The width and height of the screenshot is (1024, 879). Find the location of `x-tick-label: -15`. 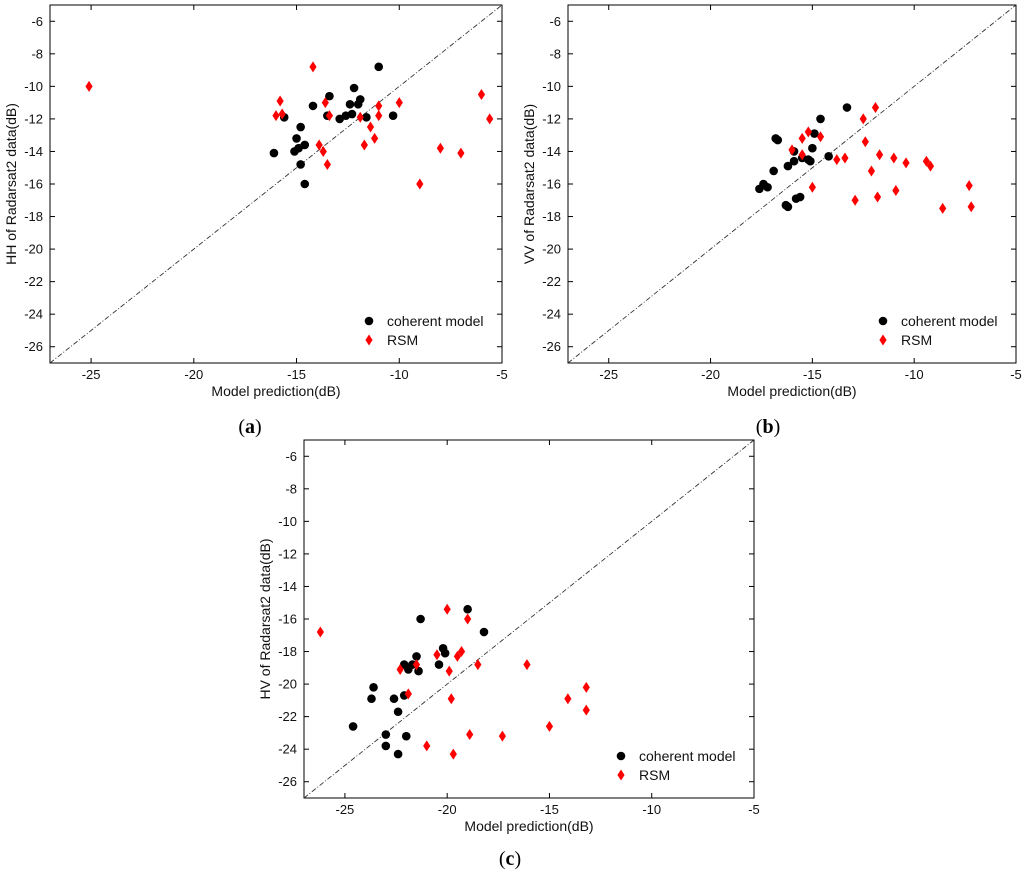

x-tick-label: -15 is located at coordinates (296, 374).